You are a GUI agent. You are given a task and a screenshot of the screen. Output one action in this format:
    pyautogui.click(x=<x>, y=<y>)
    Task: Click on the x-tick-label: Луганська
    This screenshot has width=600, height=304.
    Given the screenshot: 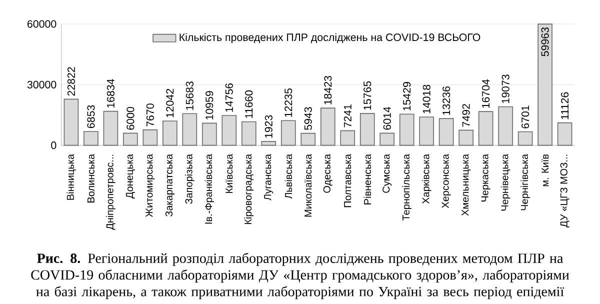 What is the action you would take?
    pyautogui.click(x=269, y=177)
    